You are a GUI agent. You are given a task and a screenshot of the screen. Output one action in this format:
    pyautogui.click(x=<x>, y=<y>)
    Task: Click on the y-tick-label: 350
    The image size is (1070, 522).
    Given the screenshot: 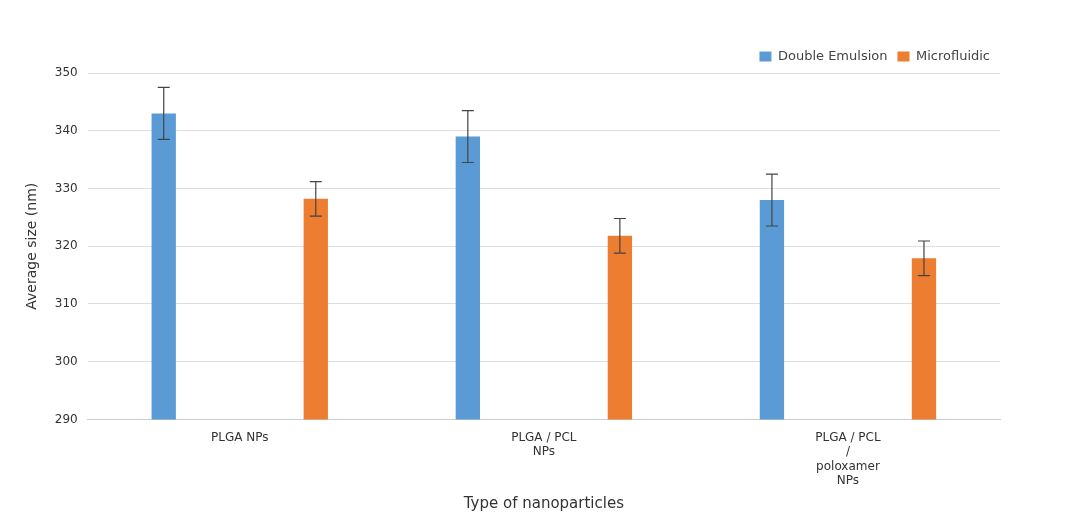 What is the action you would take?
    pyautogui.click(x=66, y=72)
    